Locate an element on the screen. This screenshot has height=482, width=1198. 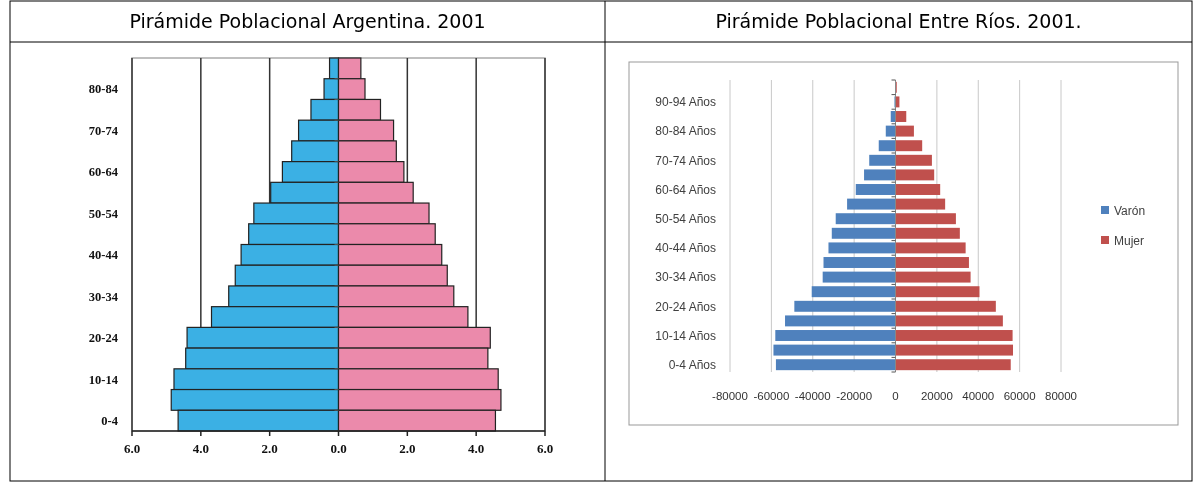
y-tick-label: 50-54 is located at coordinates (103, 213).